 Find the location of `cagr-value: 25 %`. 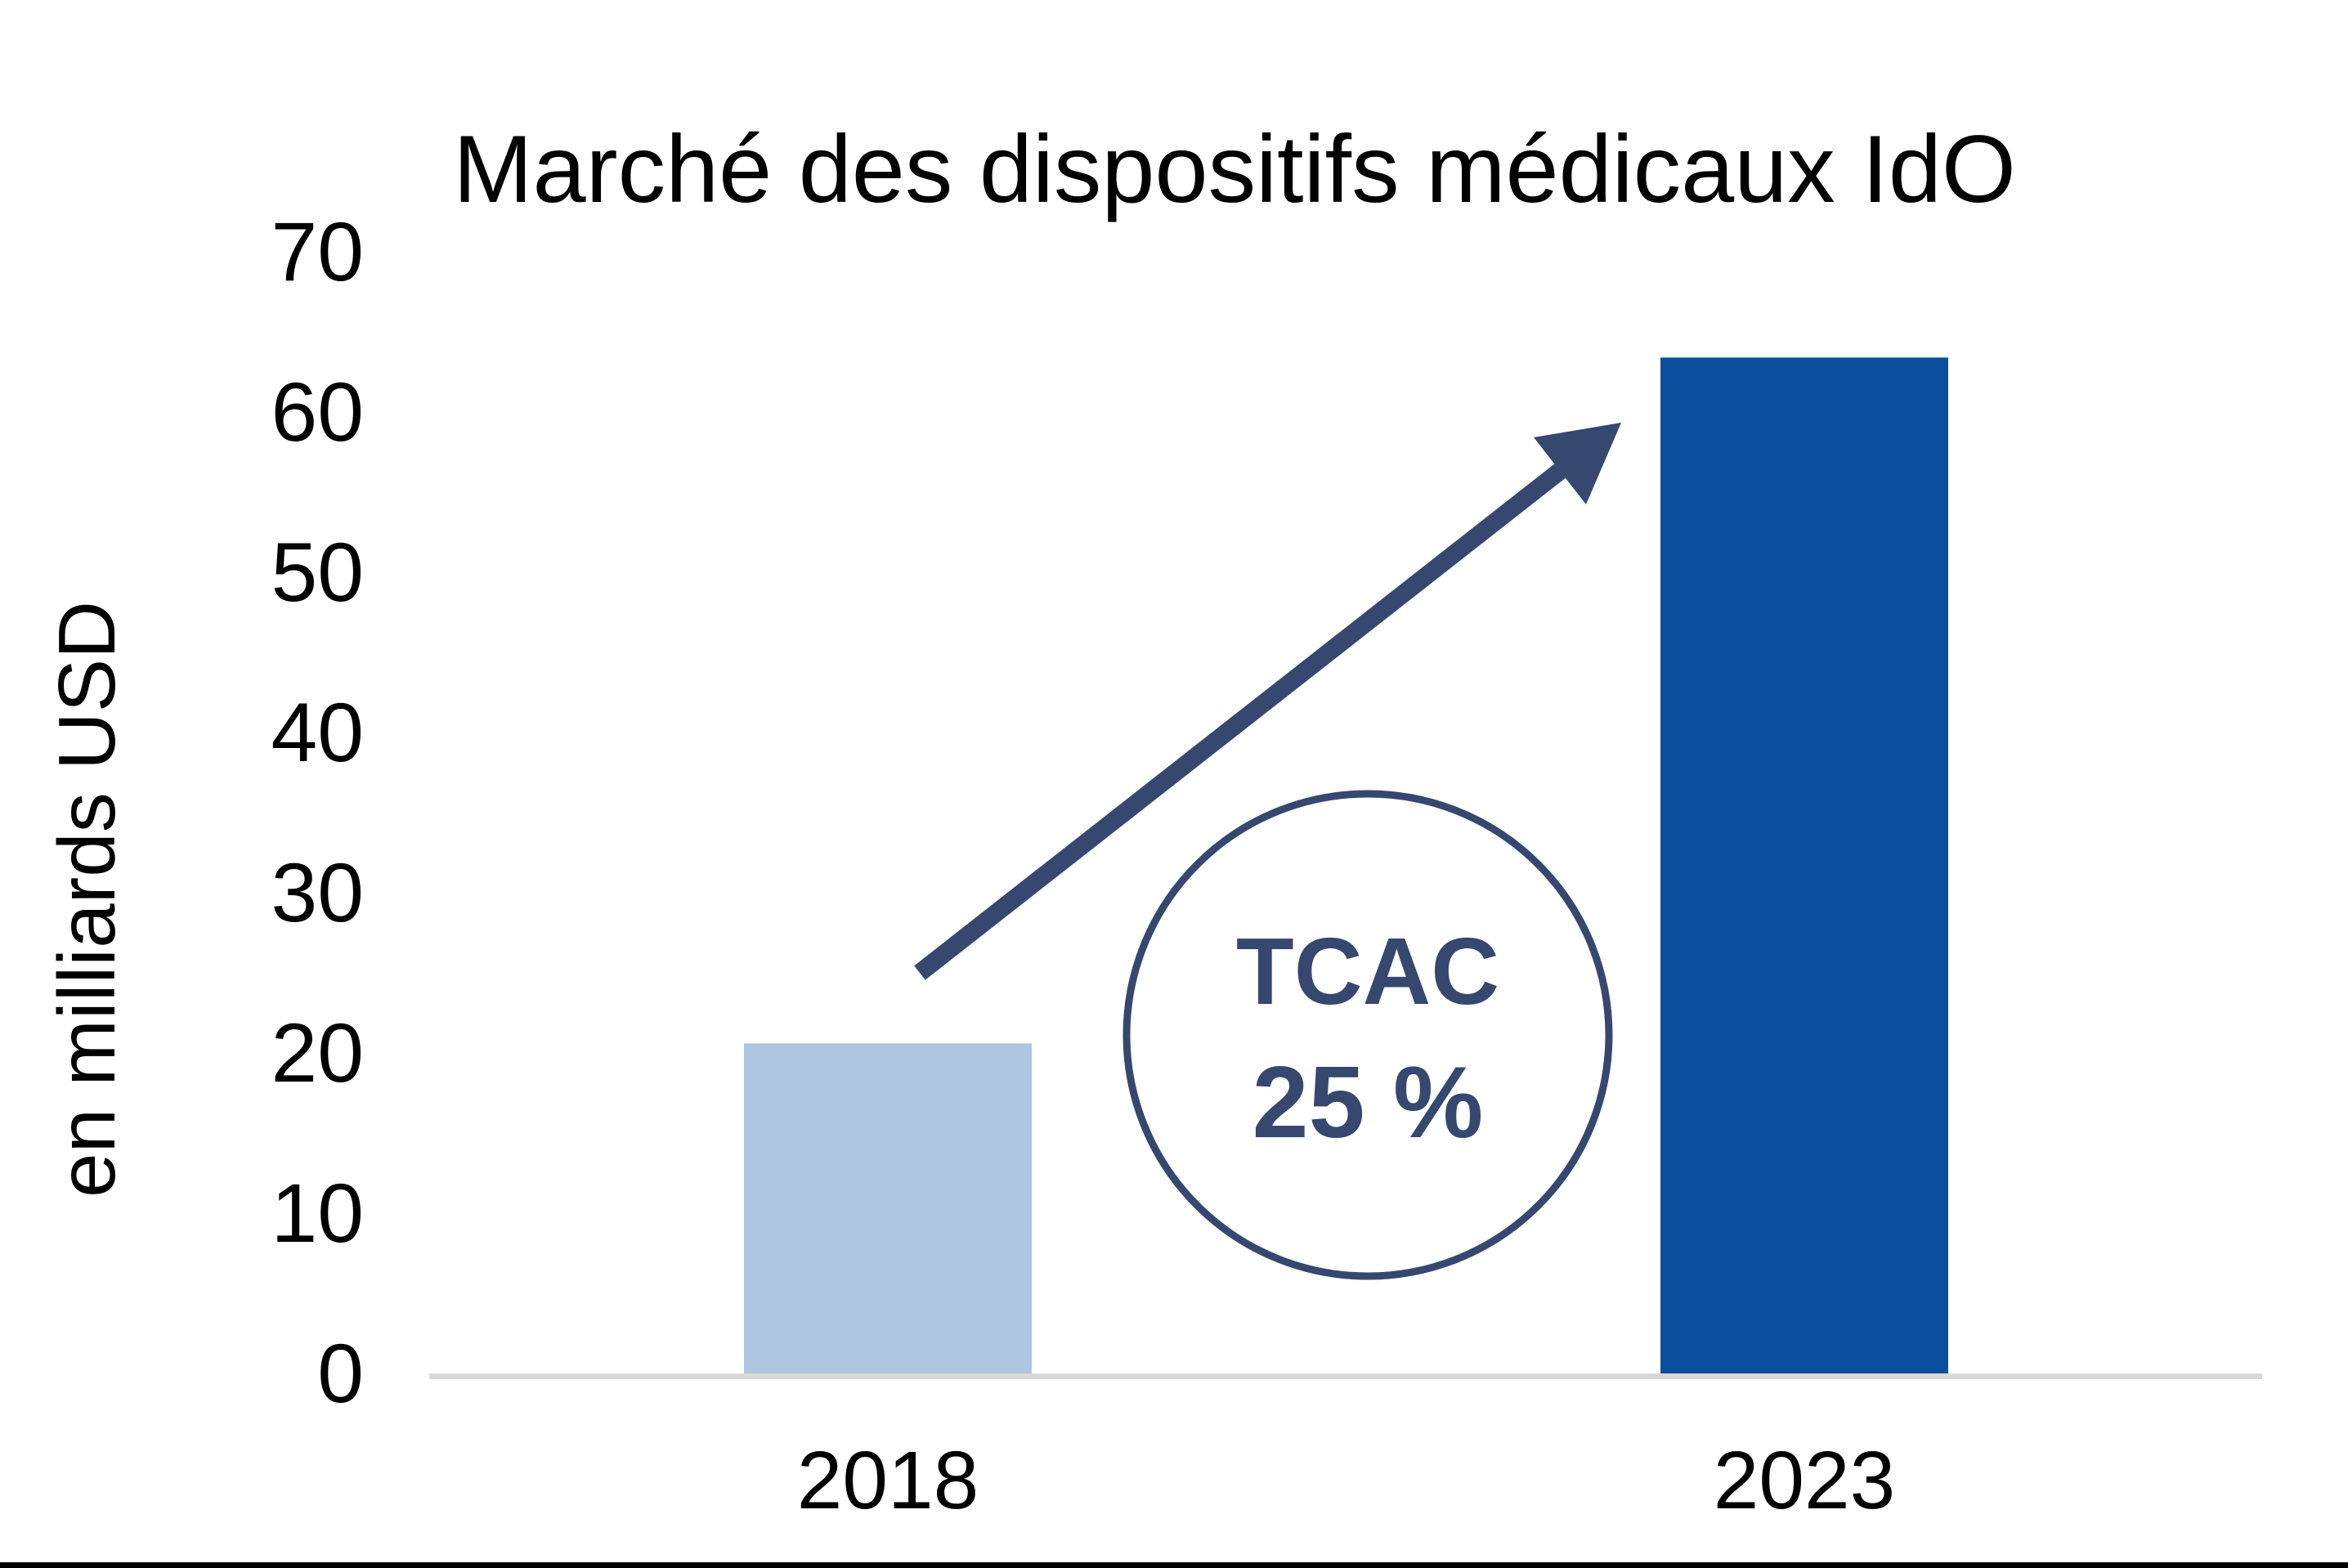

cagr-value: 25 % is located at coordinates (1368, 1102).